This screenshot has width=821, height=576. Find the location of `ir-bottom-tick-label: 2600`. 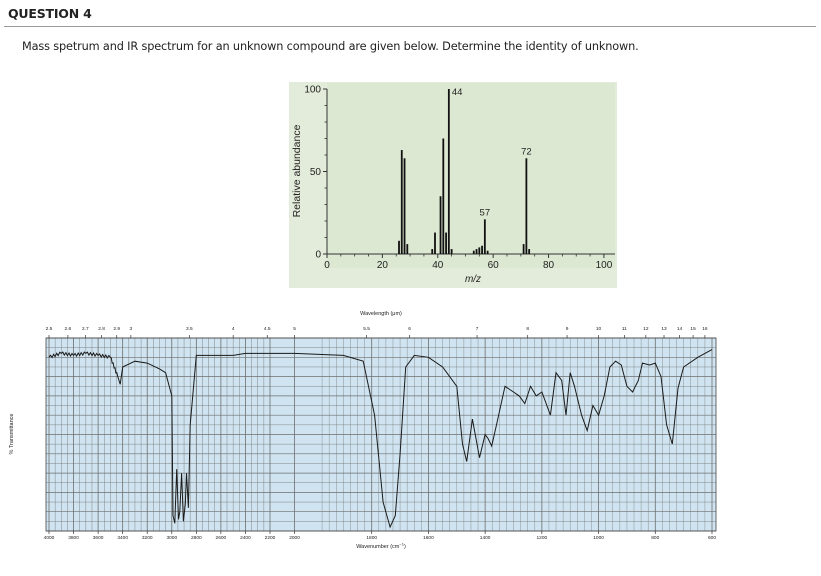

ir-bottom-tick-label: 2600 is located at coordinates (221, 538).